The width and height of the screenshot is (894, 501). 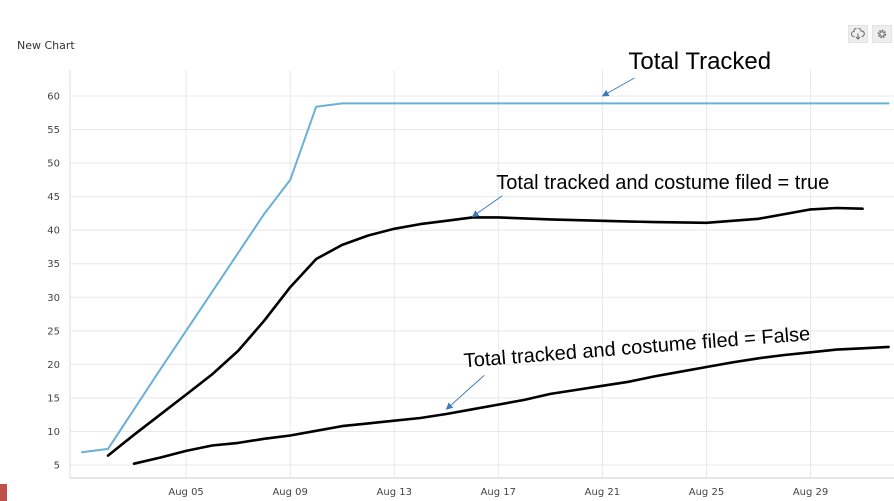 I want to click on gear-icon, so click(x=882, y=34).